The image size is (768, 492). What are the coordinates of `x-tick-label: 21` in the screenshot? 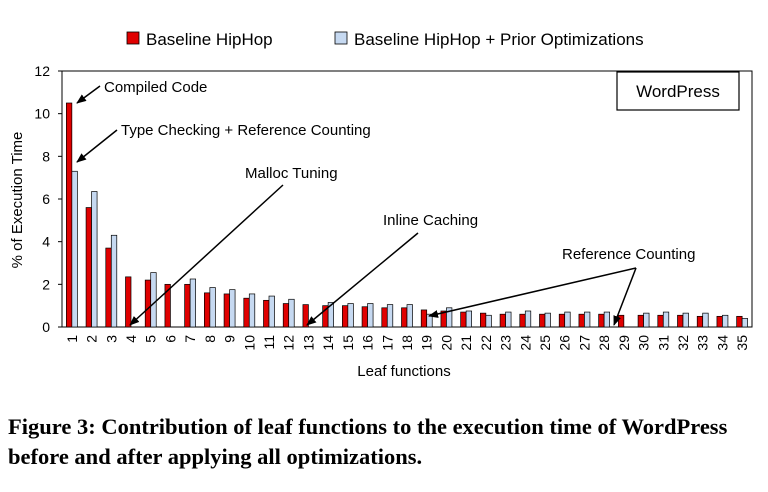 It's located at (466, 343).